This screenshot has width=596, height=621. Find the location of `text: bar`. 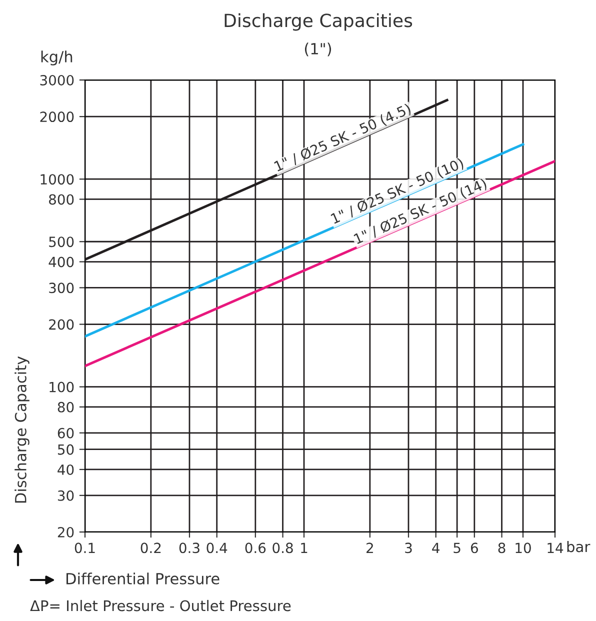

text: bar is located at coordinates (578, 546).